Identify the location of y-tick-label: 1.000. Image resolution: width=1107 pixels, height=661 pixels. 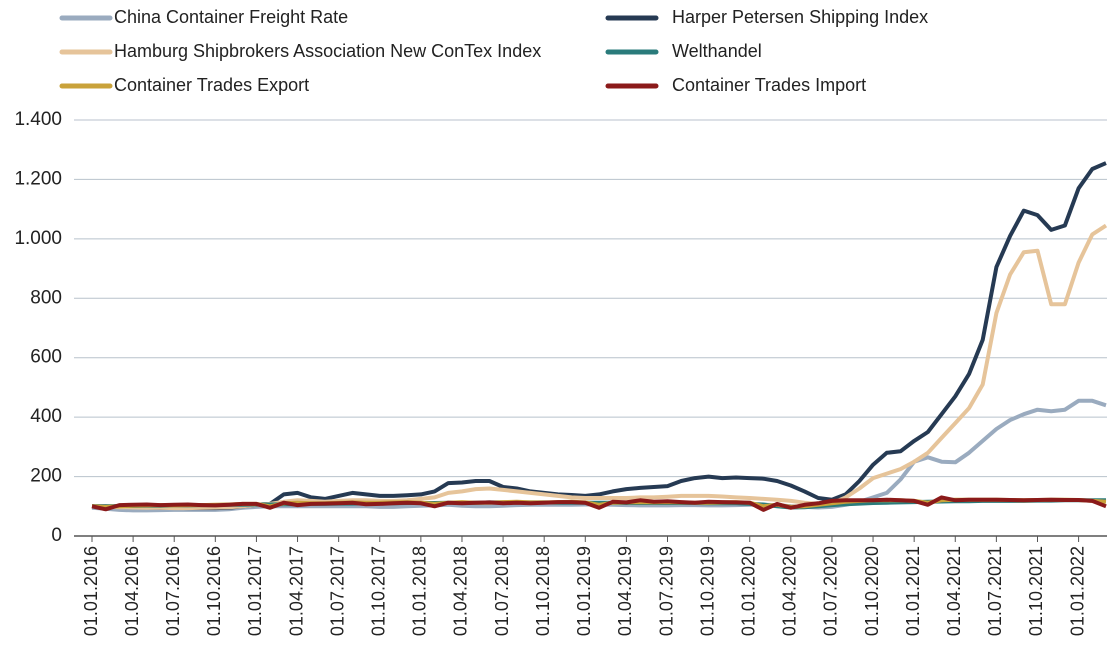
(38, 238).